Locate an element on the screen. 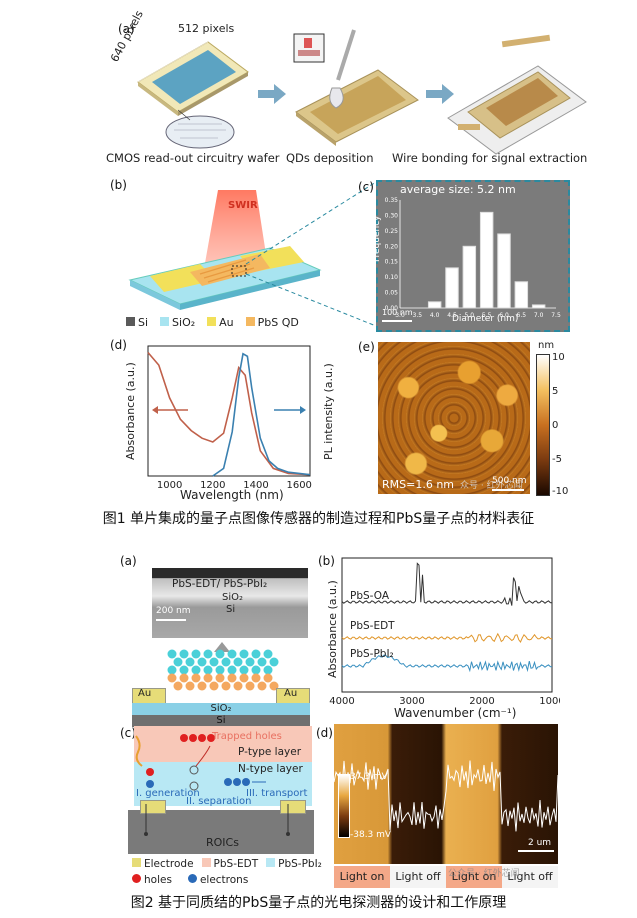  fig2-trace-pbi2: PbS-PbI₂ is located at coordinates (372, 654).